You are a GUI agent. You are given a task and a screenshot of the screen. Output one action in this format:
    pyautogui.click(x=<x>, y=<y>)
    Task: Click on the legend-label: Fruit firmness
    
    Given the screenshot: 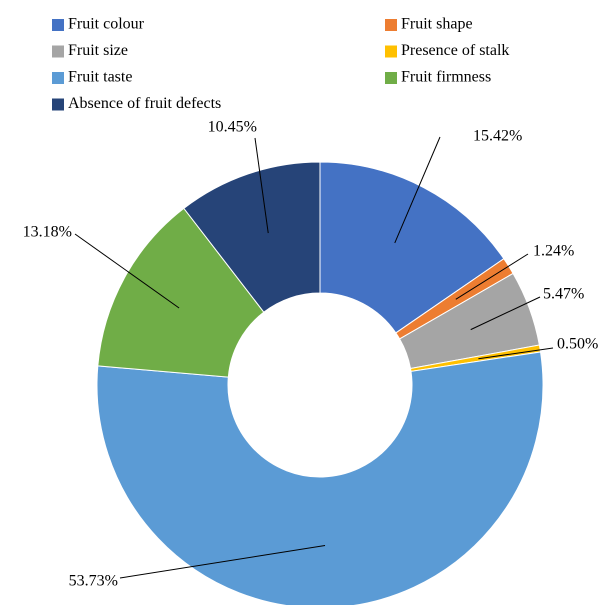 What is the action you would take?
    pyautogui.click(x=446, y=77)
    